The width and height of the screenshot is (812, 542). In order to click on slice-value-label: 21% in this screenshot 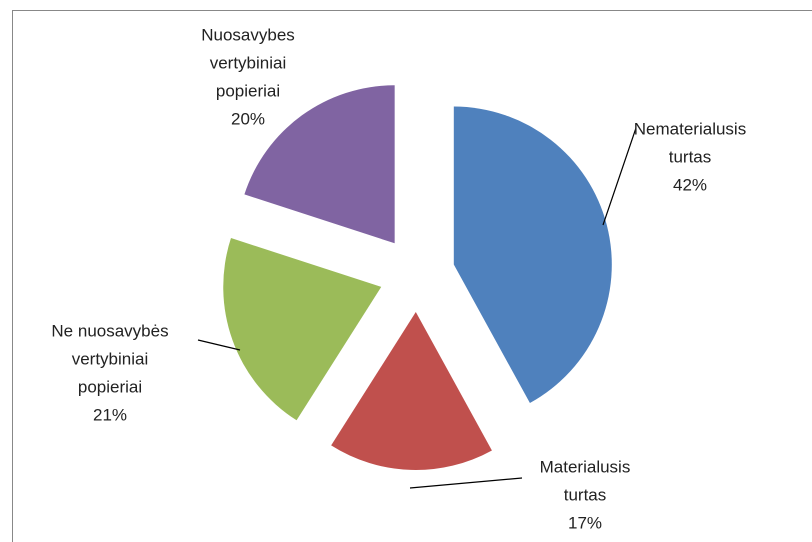, I will do `click(110, 414)`.